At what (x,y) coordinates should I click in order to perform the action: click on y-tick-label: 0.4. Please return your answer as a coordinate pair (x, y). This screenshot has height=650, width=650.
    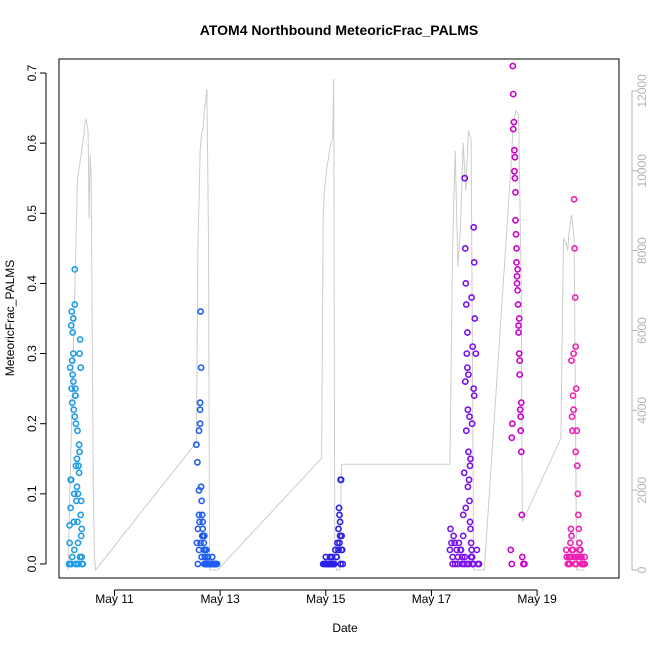
    Looking at the image, I should click on (32, 283).